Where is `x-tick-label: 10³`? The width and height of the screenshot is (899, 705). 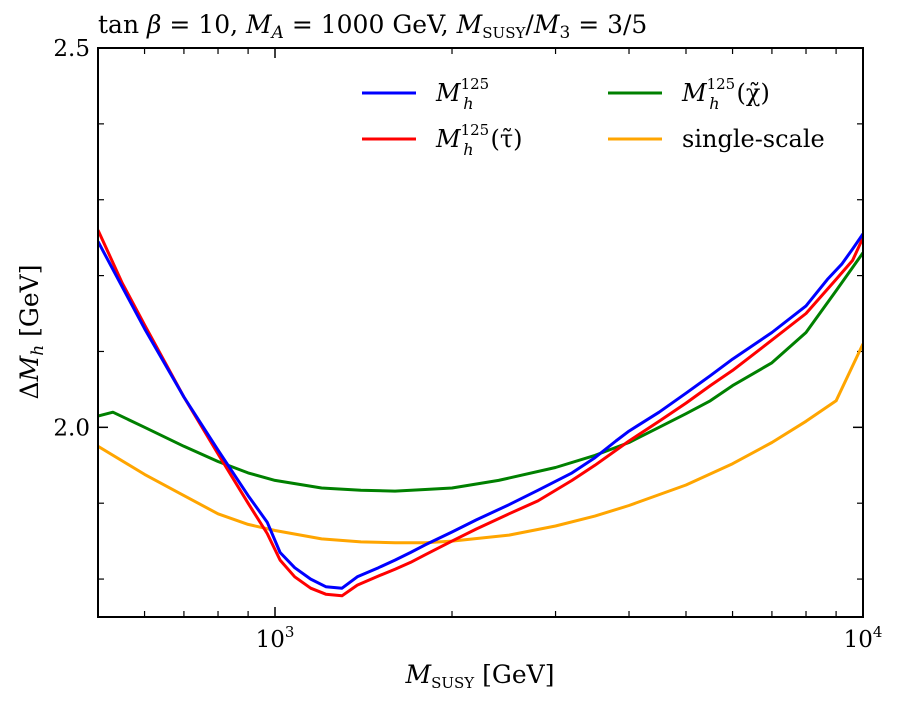
x-tick-label: 10³ is located at coordinates (275, 638).